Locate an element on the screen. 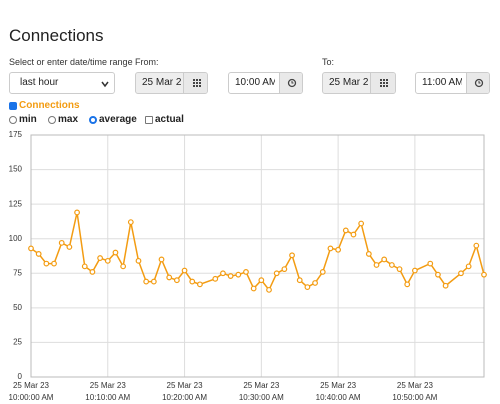 This screenshot has height=404, width=500. from-time: 10:00 AM is located at coordinates (265, 83).